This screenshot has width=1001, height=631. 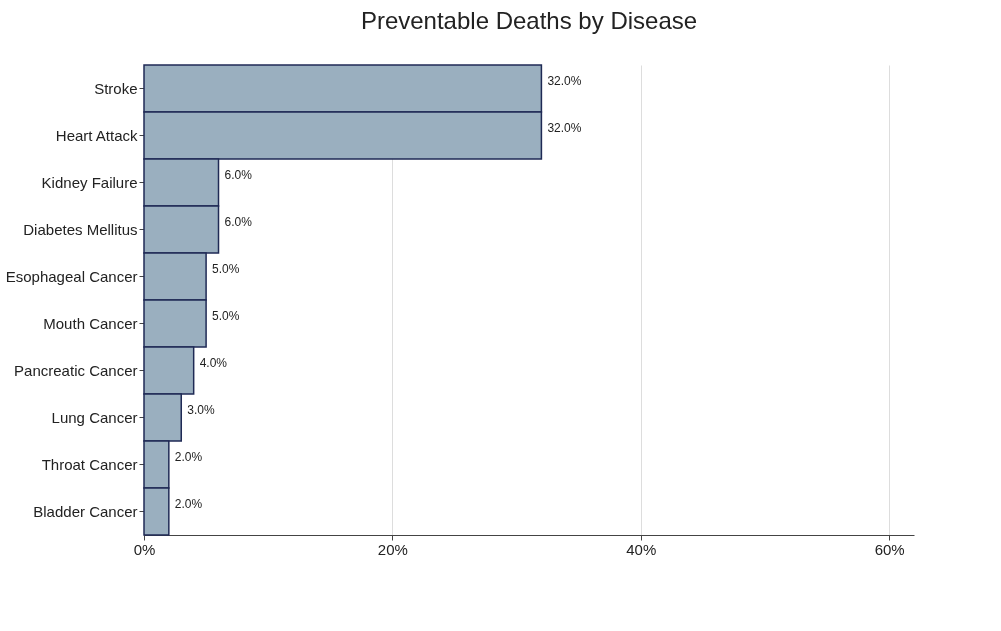 I want to click on data-label: 3.0%, so click(x=201, y=409).